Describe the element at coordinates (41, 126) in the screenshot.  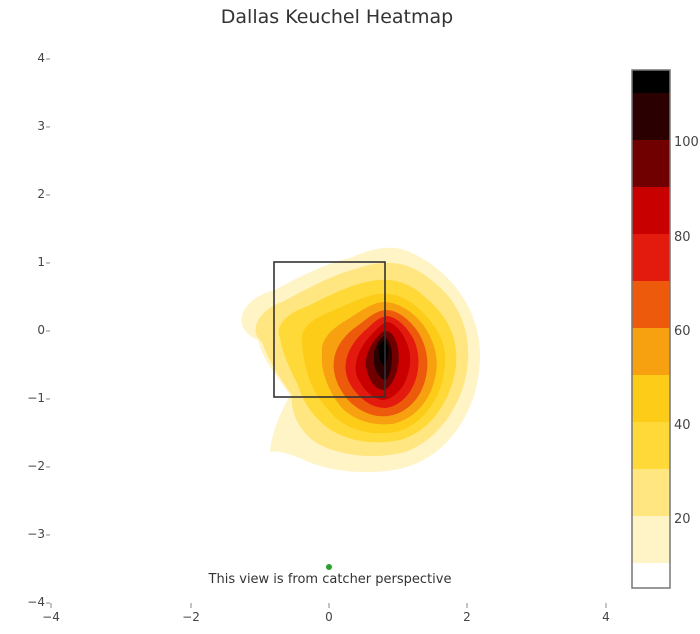
I see `y-tick-label: 3` at that location.